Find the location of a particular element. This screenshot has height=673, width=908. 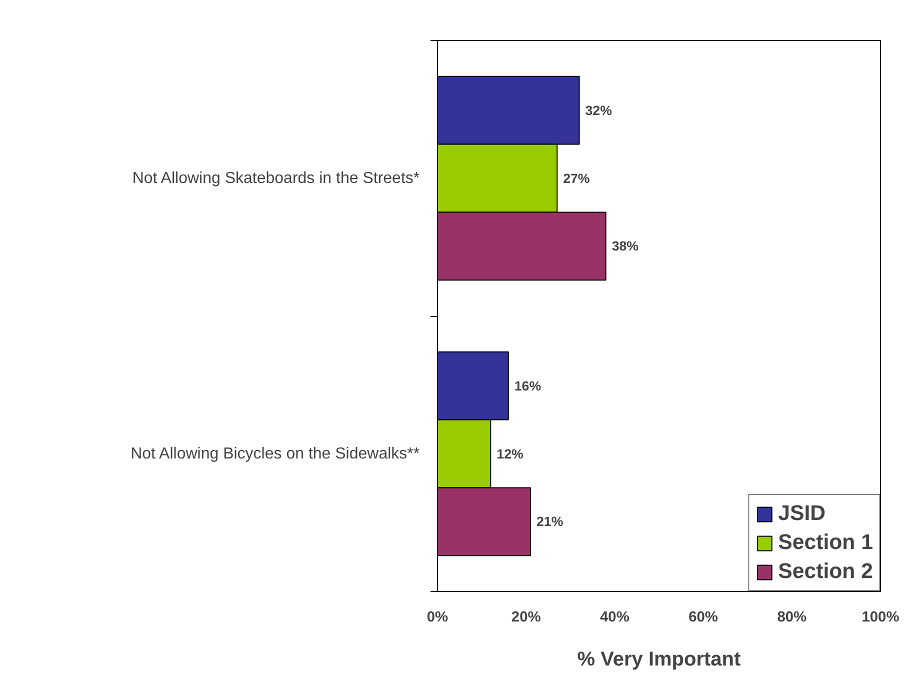

data-label: 27% is located at coordinates (576, 178).